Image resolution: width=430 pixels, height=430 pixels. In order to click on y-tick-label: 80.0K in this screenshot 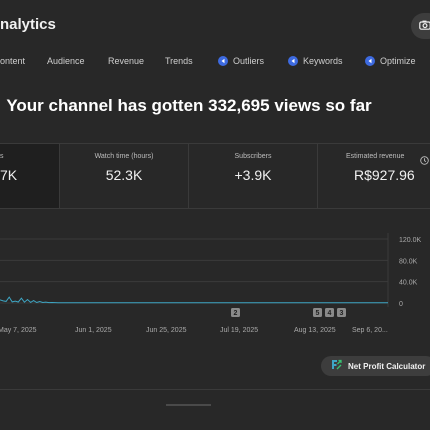, I will do `click(408, 261)`.